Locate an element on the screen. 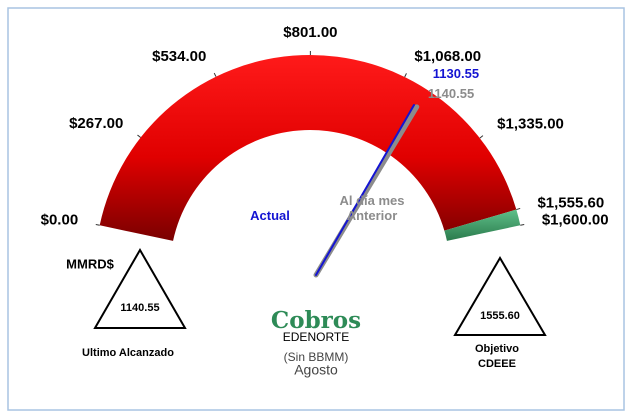  indicator-value: 1140.55 is located at coordinates (139, 308).